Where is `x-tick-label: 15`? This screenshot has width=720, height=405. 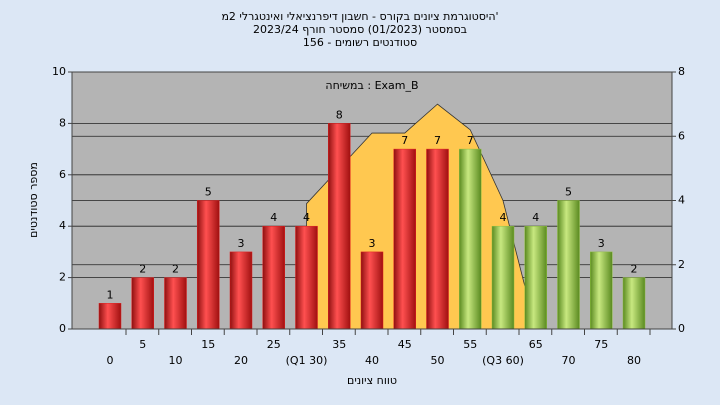 x-tick-label: 15 is located at coordinates (208, 344).